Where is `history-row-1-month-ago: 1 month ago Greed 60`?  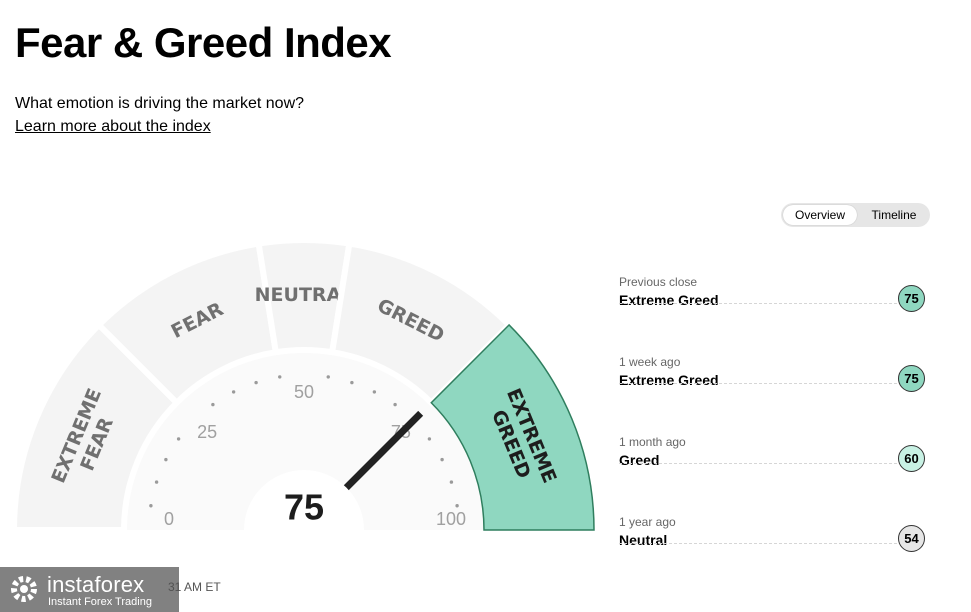
history-row-1-month-ago: 1 month ago Greed 60 is located at coordinates (773, 465).